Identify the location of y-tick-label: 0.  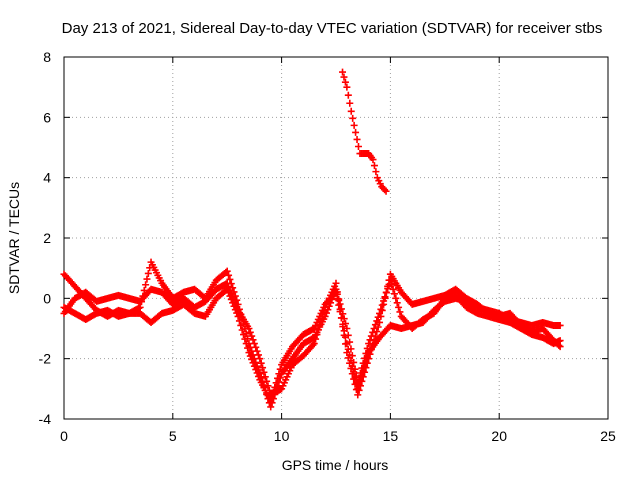
(47, 298).